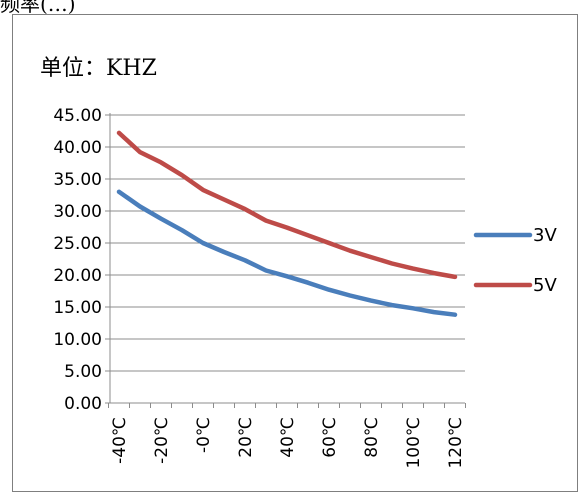 The width and height of the screenshot is (587, 493). Describe the element at coordinates (77, 308) in the screenshot. I see `y-tick-label: 15.00` at that location.